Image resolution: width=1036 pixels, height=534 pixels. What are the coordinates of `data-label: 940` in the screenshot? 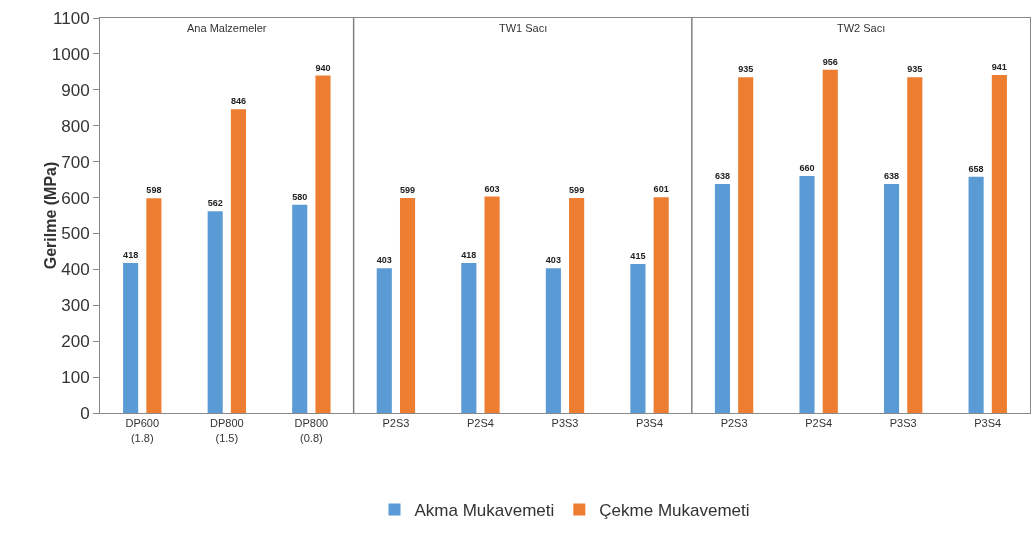 It's located at (323, 67).